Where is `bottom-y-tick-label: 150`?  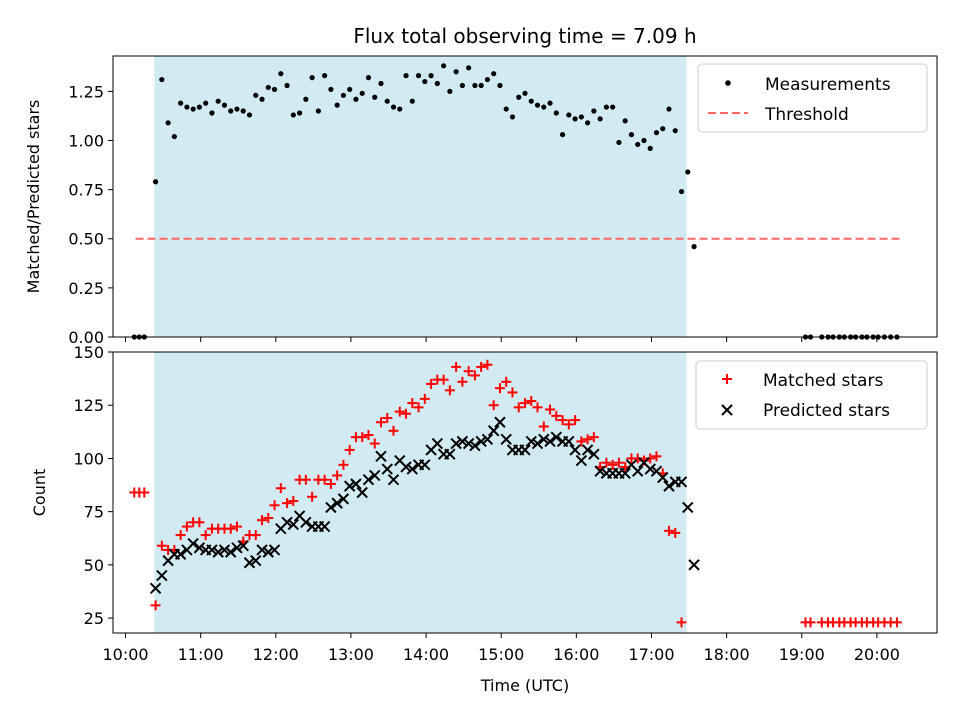
bottom-y-tick-label: 150 is located at coordinates (88, 352).